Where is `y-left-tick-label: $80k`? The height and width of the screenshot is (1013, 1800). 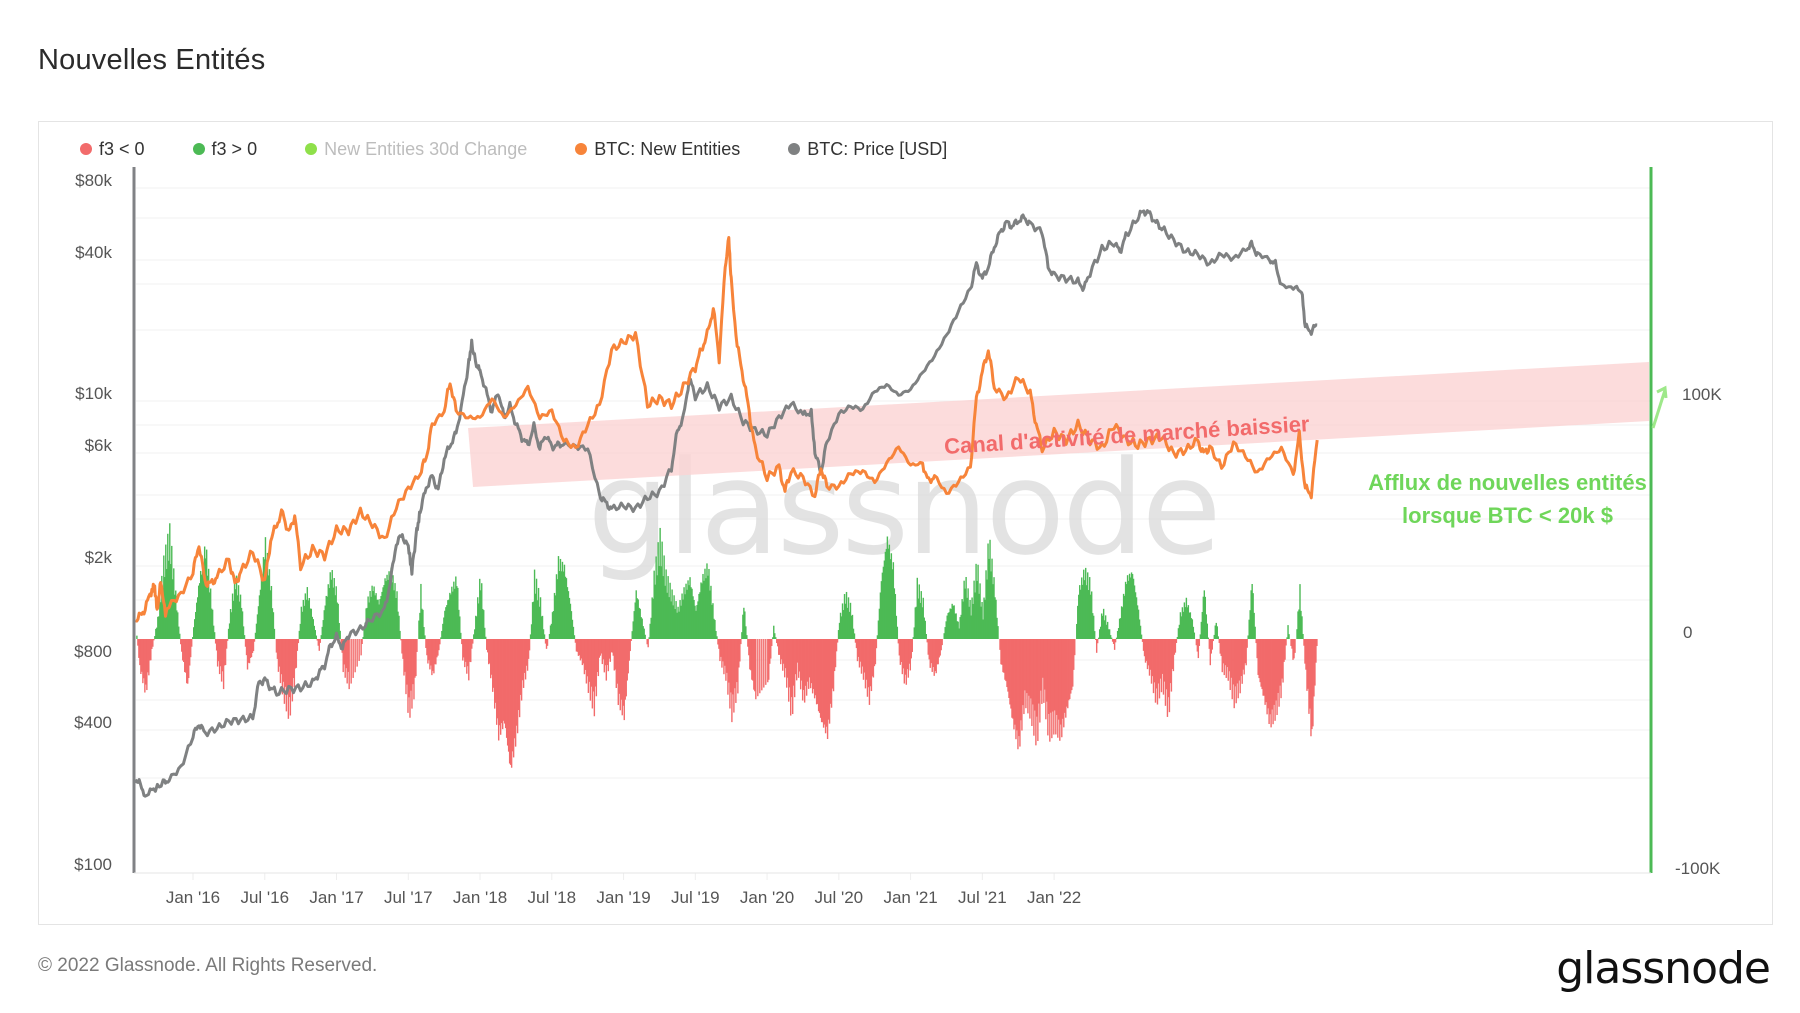
y-left-tick-label: $80k is located at coordinates (93, 180).